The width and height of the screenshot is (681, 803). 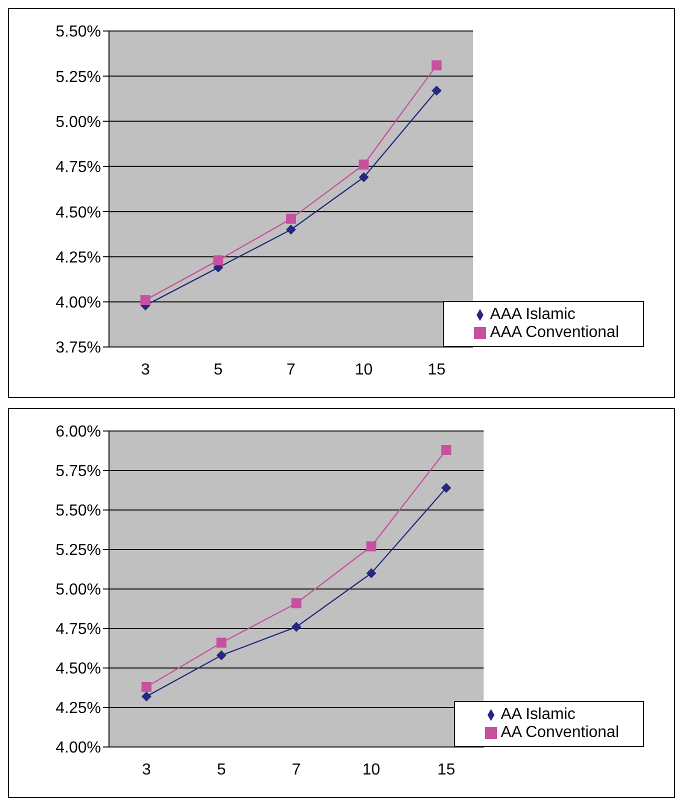 I want to click on y-tick-label: 5.75%, so click(x=78, y=471).